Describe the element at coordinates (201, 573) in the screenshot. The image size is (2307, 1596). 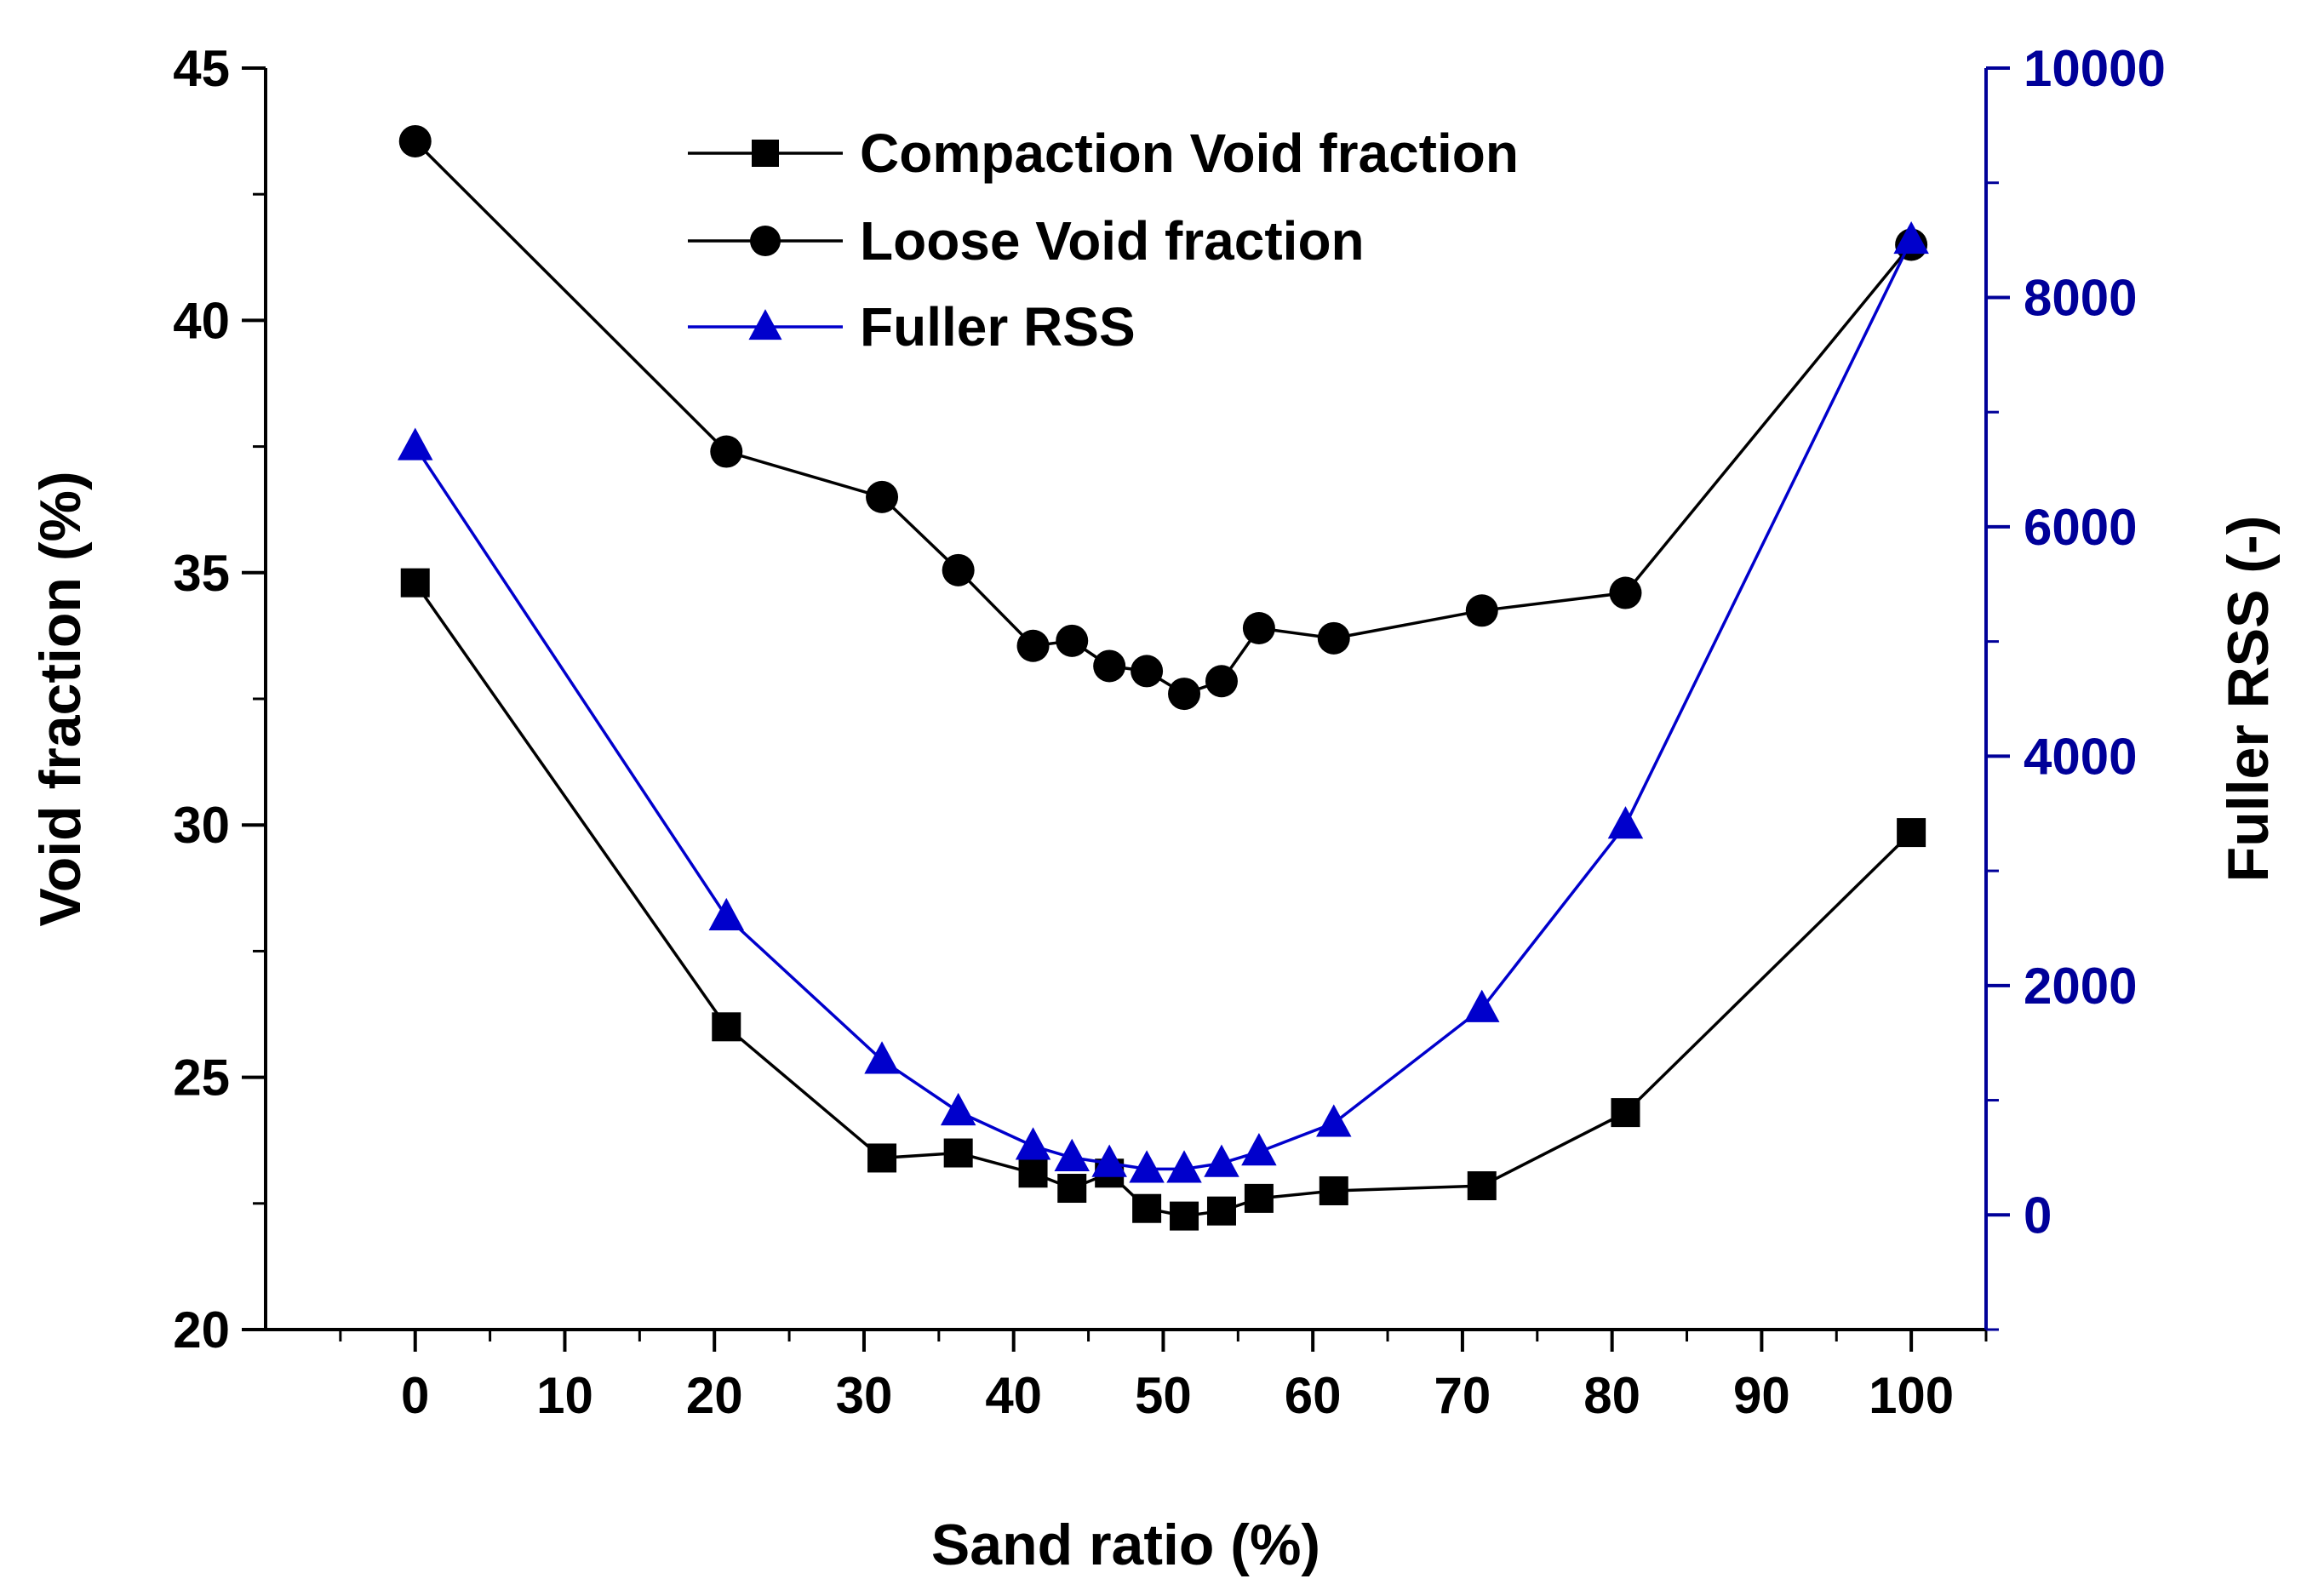
I see `y-tick-label: 35` at that location.